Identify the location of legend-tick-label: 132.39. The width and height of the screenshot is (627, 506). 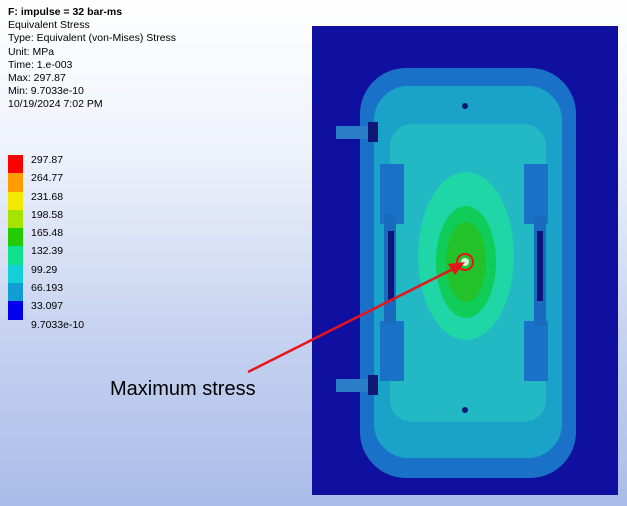
(47, 251).